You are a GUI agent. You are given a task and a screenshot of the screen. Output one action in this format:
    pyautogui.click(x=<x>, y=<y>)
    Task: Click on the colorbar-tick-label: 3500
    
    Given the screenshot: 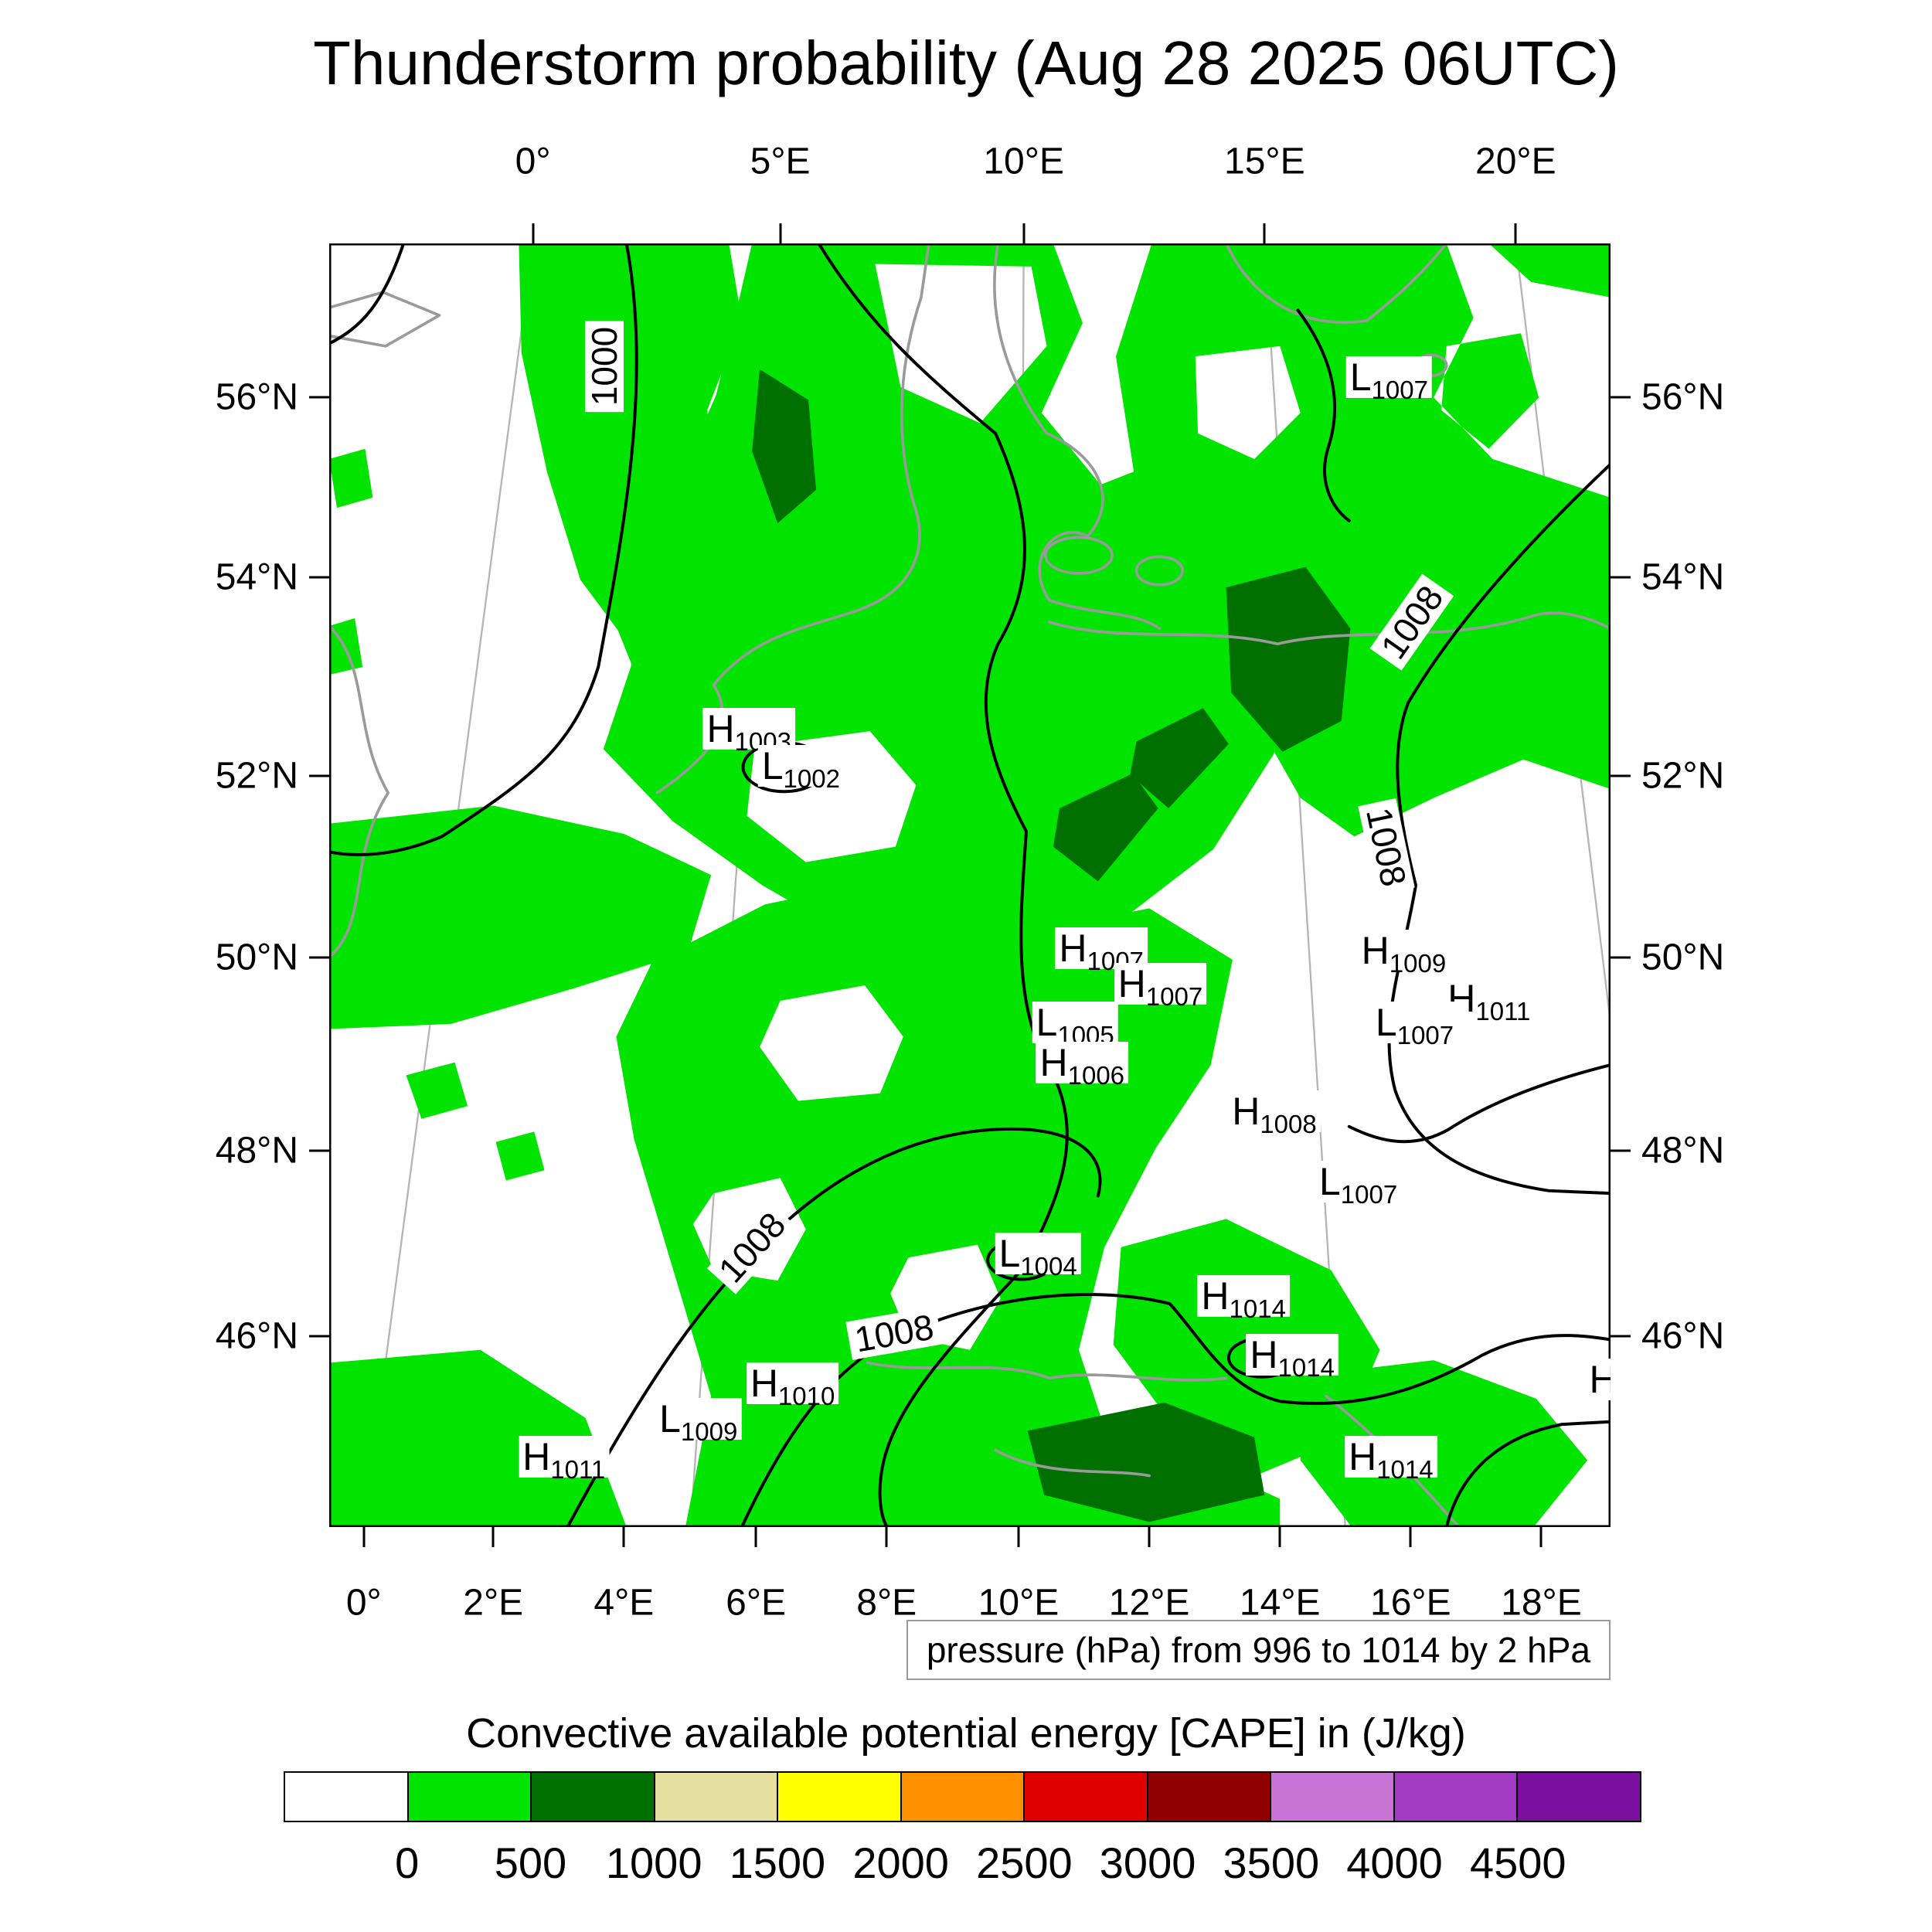 What is the action you would take?
    pyautogui.click(x=1271, y=1863)
    